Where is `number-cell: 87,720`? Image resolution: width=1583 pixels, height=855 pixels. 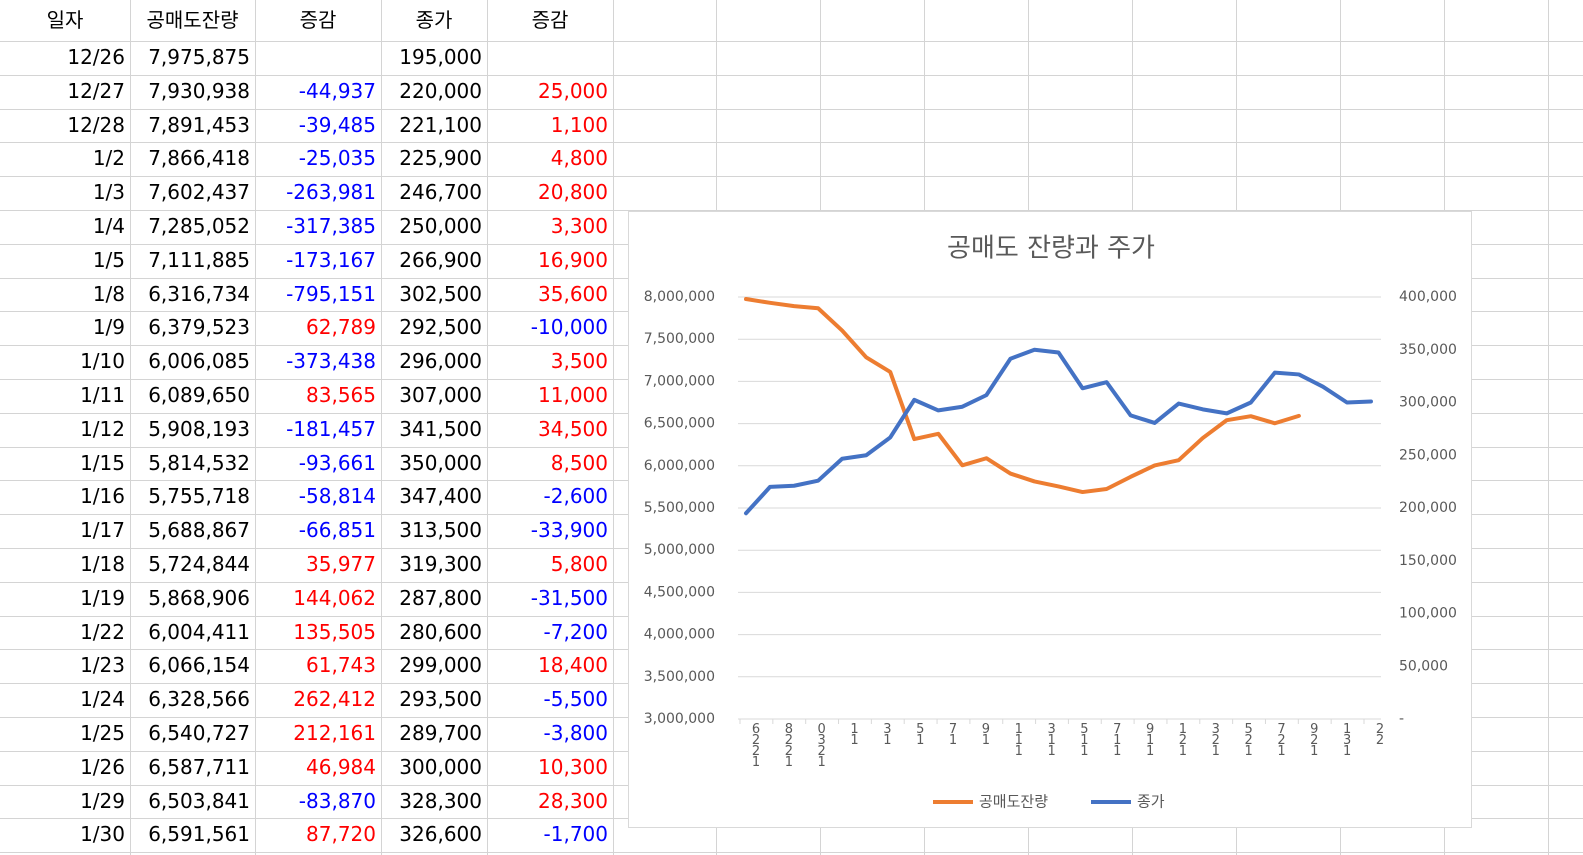 number-cell: 87,720 is located at coordinates (341, 834).